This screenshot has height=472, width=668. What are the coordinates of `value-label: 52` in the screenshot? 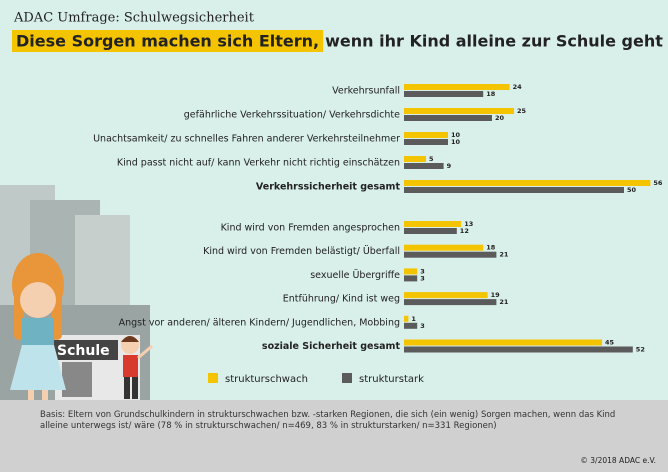 It's located at (640, 350).